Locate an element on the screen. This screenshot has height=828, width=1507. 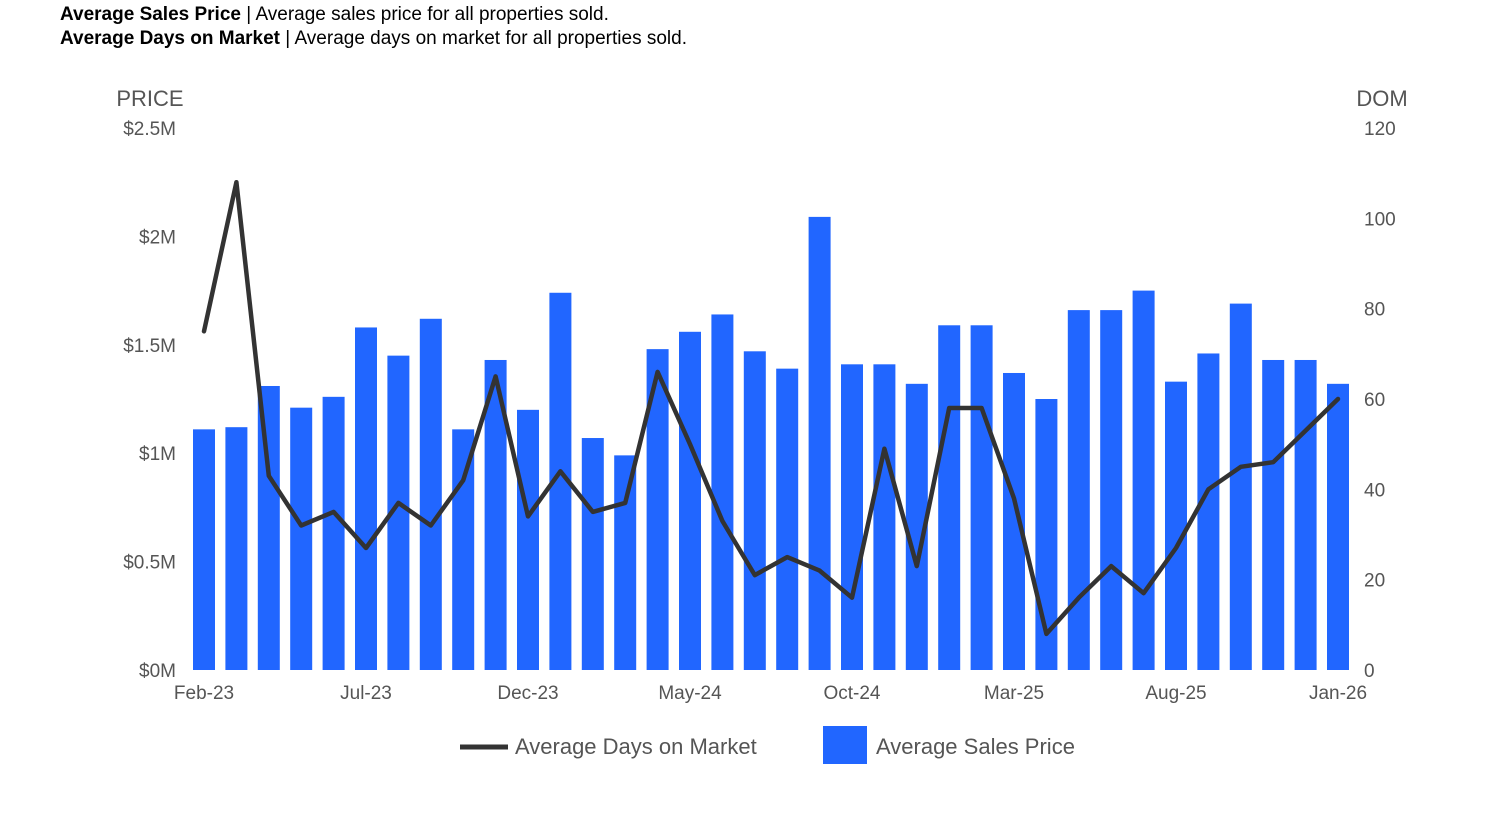
left-tick-label: $1.5M is located at coordinates (149, 346).